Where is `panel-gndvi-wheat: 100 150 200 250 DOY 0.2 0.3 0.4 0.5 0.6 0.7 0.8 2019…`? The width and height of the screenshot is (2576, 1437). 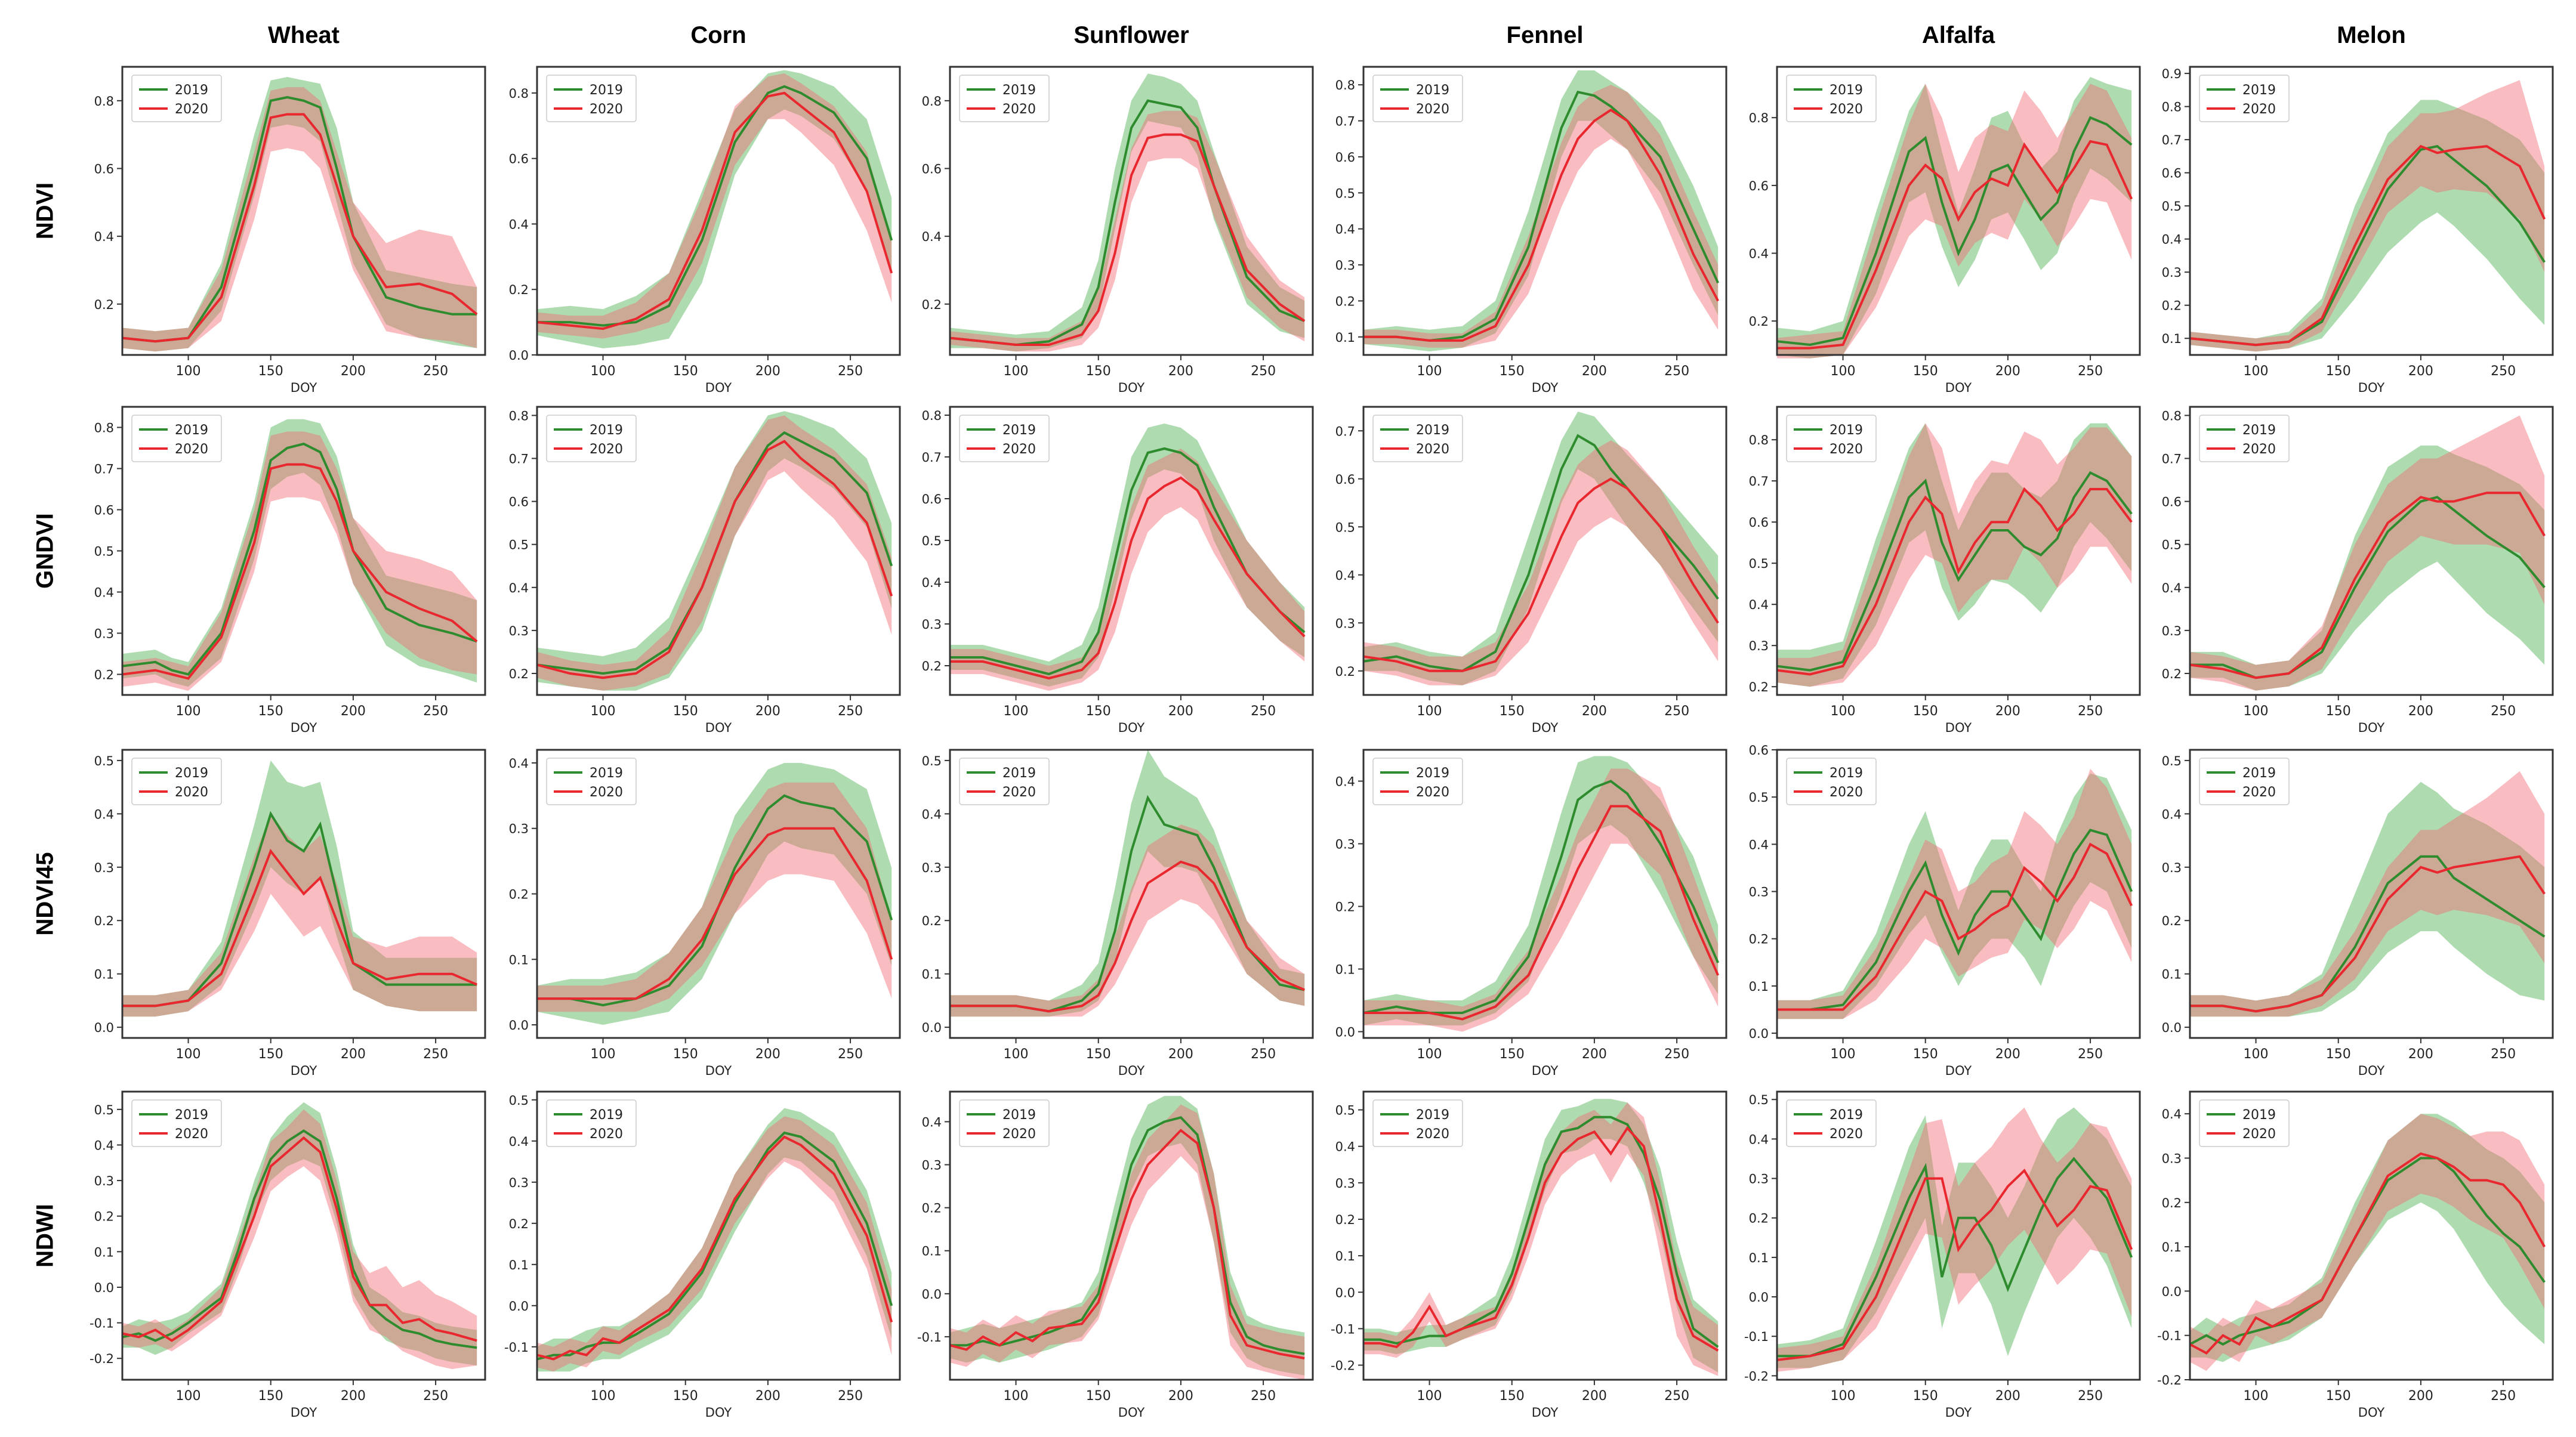 panel-gndvi-wheat: 100 150 200 250 DOY 0.2 0.3 0.4 0.5 0.6 0.7 0.8 2019… is located at coordinates (290, 570).